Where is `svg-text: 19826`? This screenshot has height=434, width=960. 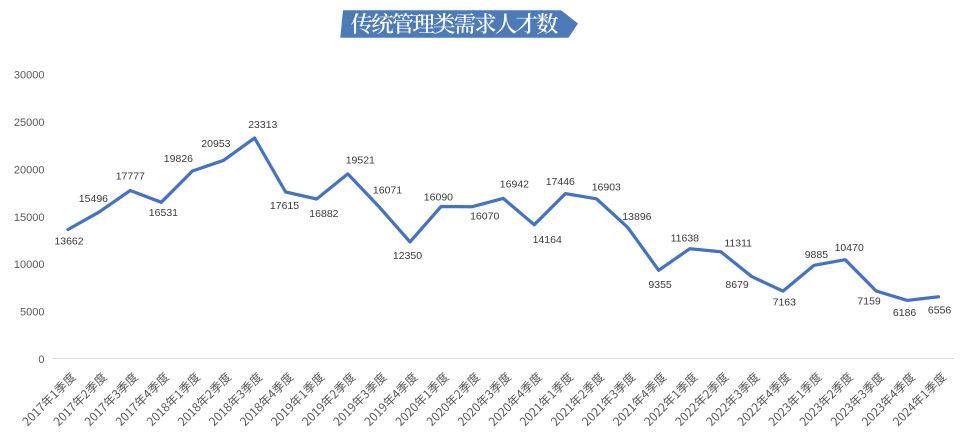 svg-text: 19826 is located at coordinates (178, 159).